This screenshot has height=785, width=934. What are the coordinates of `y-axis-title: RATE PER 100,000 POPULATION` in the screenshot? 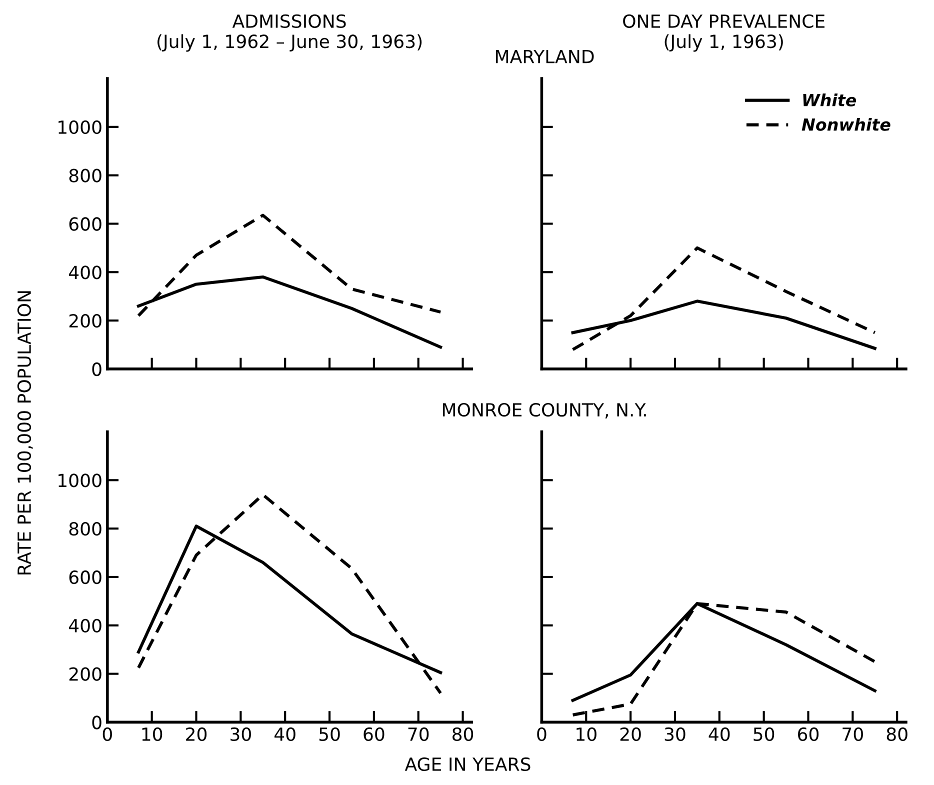 It's located at (25, 432).